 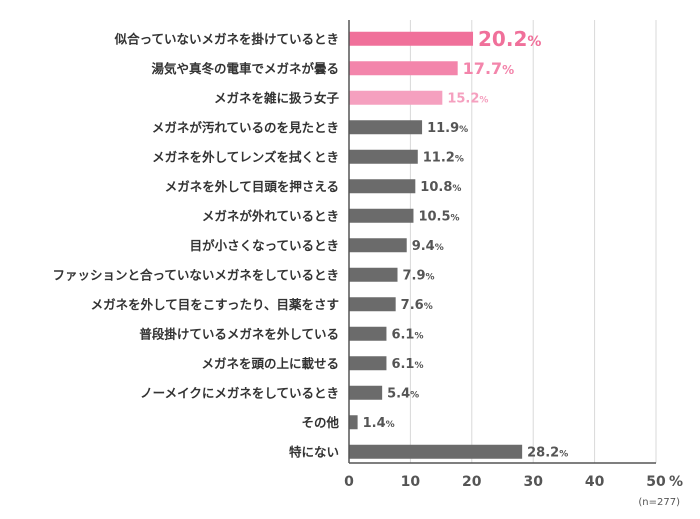 What do you see at coordinates (349, 482) in the screenshot?
I see `x-tick-label: 0` at bounding box center [349, 482].